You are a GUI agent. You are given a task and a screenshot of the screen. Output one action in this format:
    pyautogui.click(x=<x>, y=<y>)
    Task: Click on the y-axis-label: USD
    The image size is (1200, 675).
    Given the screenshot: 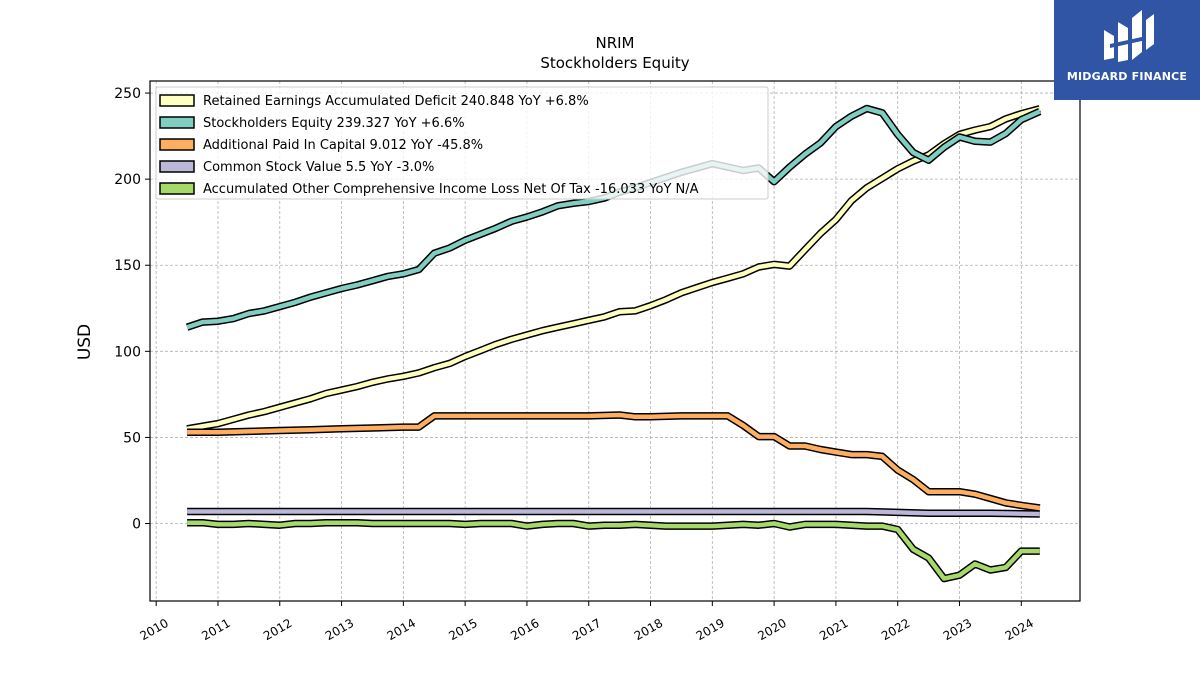 What is the action you would take?
    pyautogui.click(x=85, y=342)
    